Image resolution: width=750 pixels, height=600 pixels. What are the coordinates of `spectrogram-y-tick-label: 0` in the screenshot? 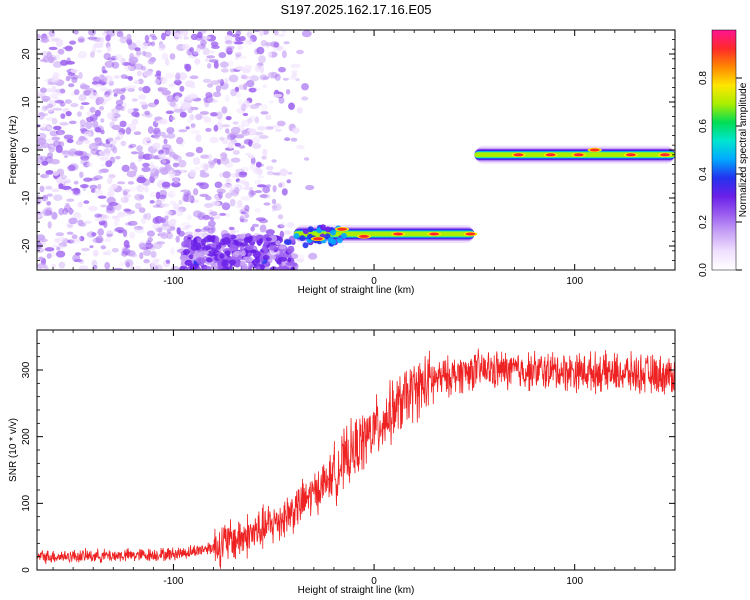 It's located at (26, 150).